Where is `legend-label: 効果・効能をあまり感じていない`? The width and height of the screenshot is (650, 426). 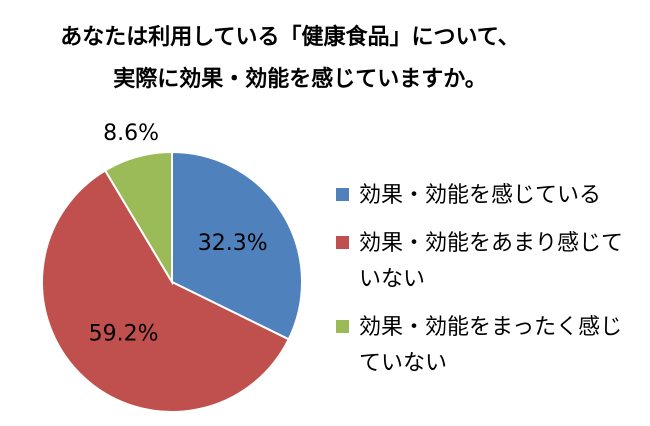 legend-label: 効果・効能をあまり感じていない is located at coordinates (491, 261).